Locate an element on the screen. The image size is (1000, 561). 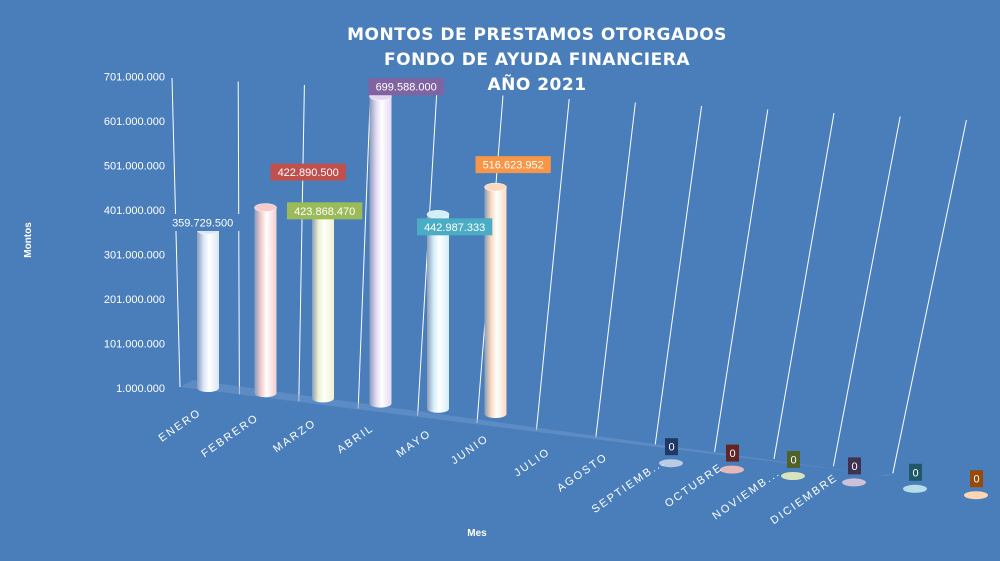
x-category-label: ABRIL is located at coordinates (355, 439).